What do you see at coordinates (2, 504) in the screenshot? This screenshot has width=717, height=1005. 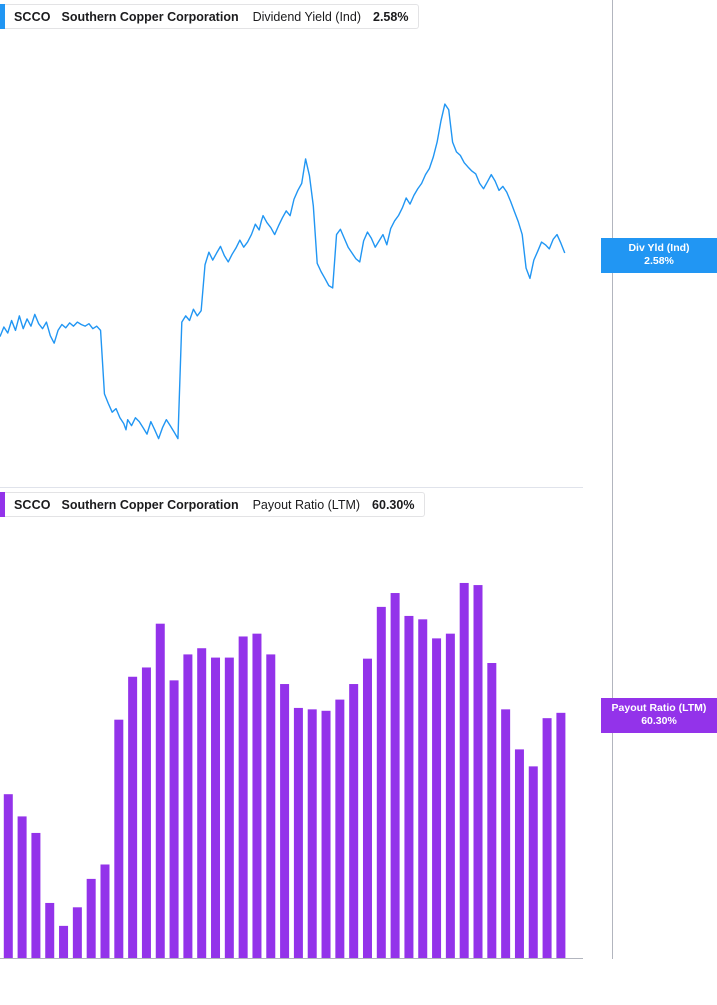 I see `series-color-swatch-purple` at bounding box center [2, 504].